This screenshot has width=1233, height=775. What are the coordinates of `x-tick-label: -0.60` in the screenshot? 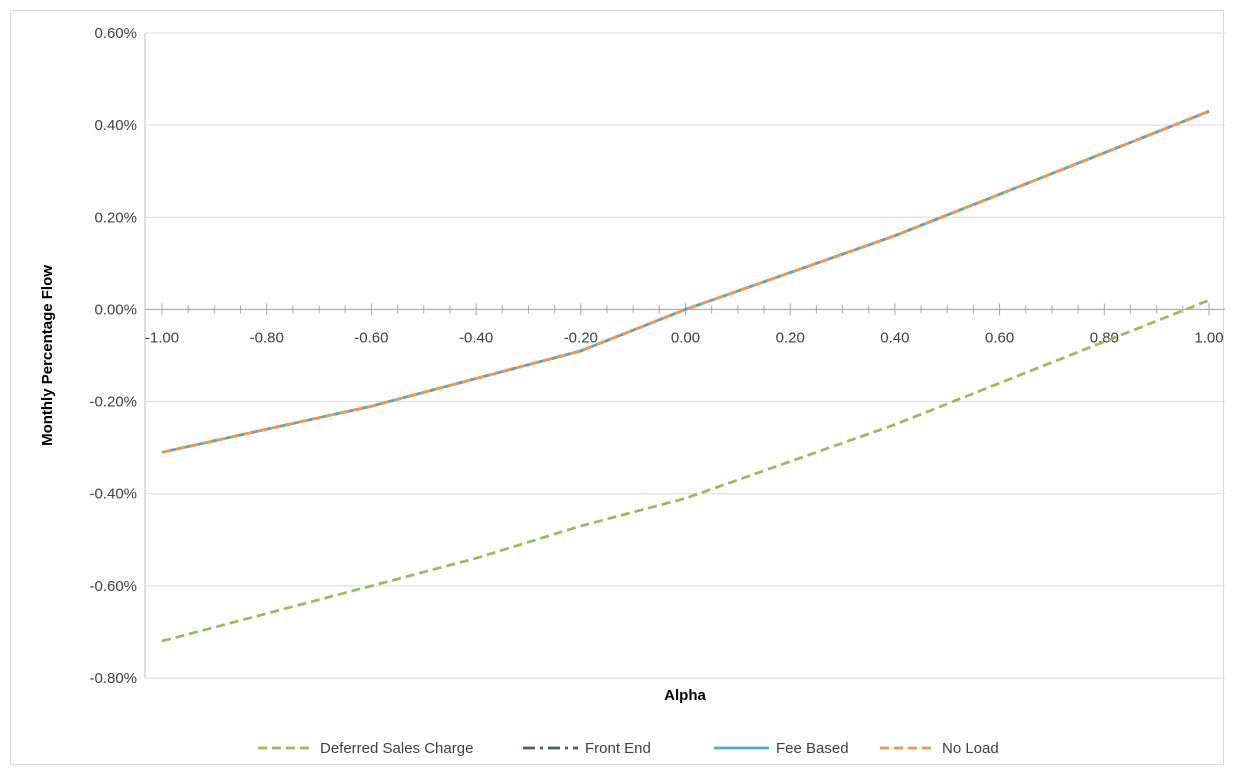 It's located at (371, 337).